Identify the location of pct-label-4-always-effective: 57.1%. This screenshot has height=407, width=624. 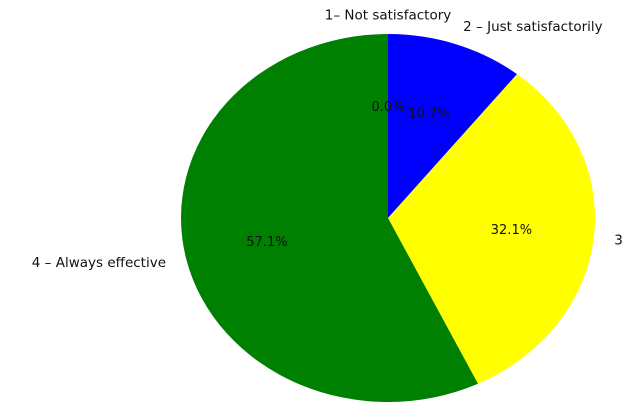
(266, 242).